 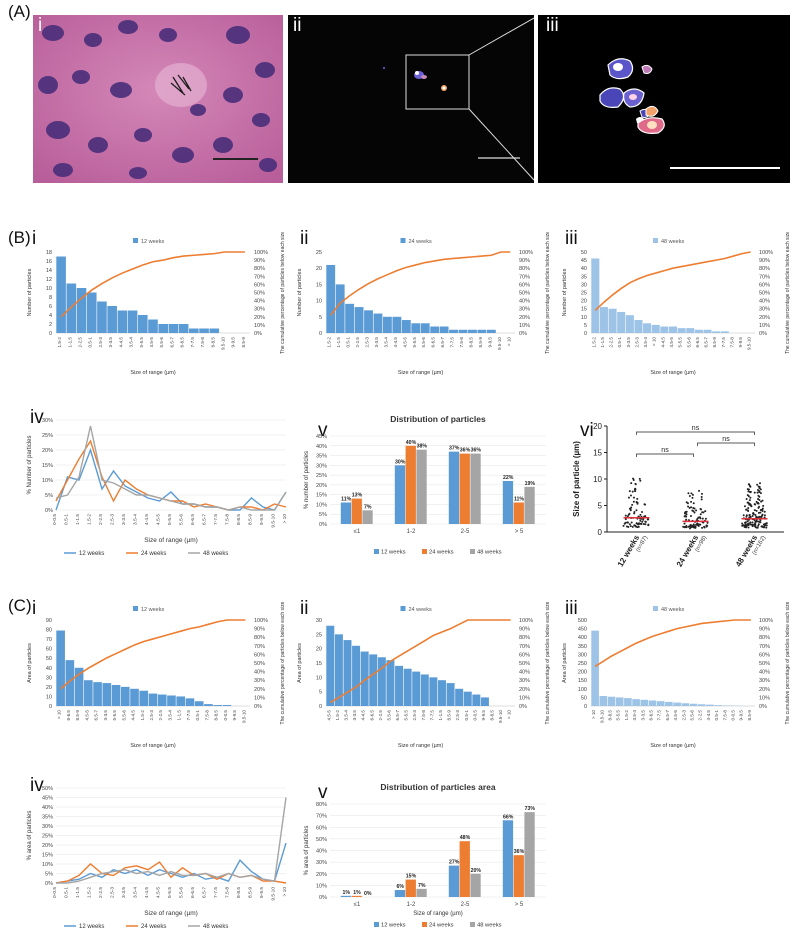 I want to click on x-tick-label: ≤1, so click(x=357, y=905).